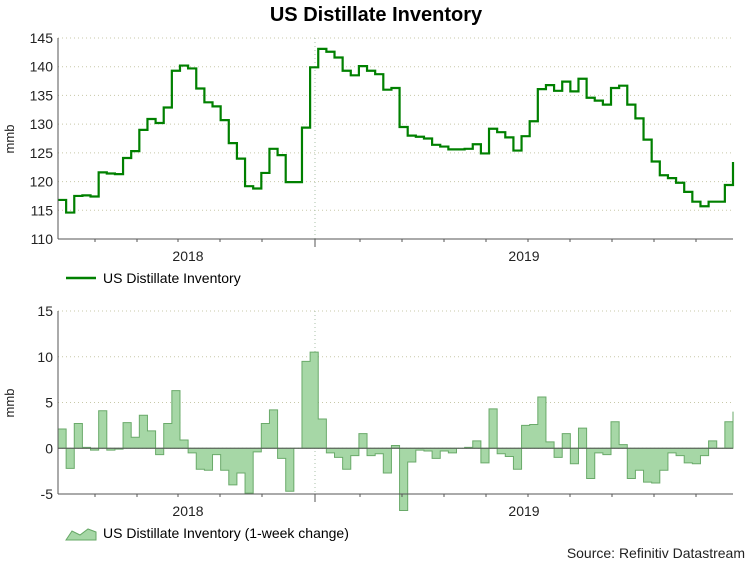  I want to click on source-note: Source: Refinitiv Datastream, so click(656, 553).